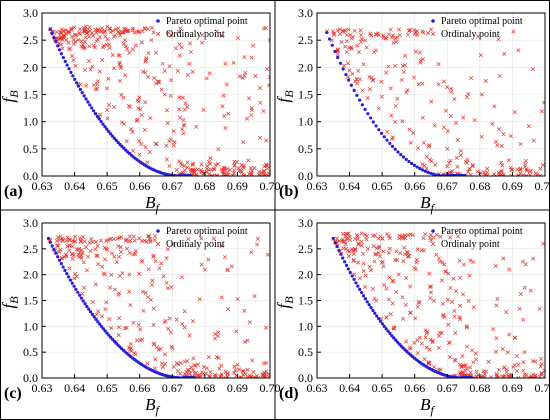  I want to click on legend-pareto-marker, so click(158, 231).